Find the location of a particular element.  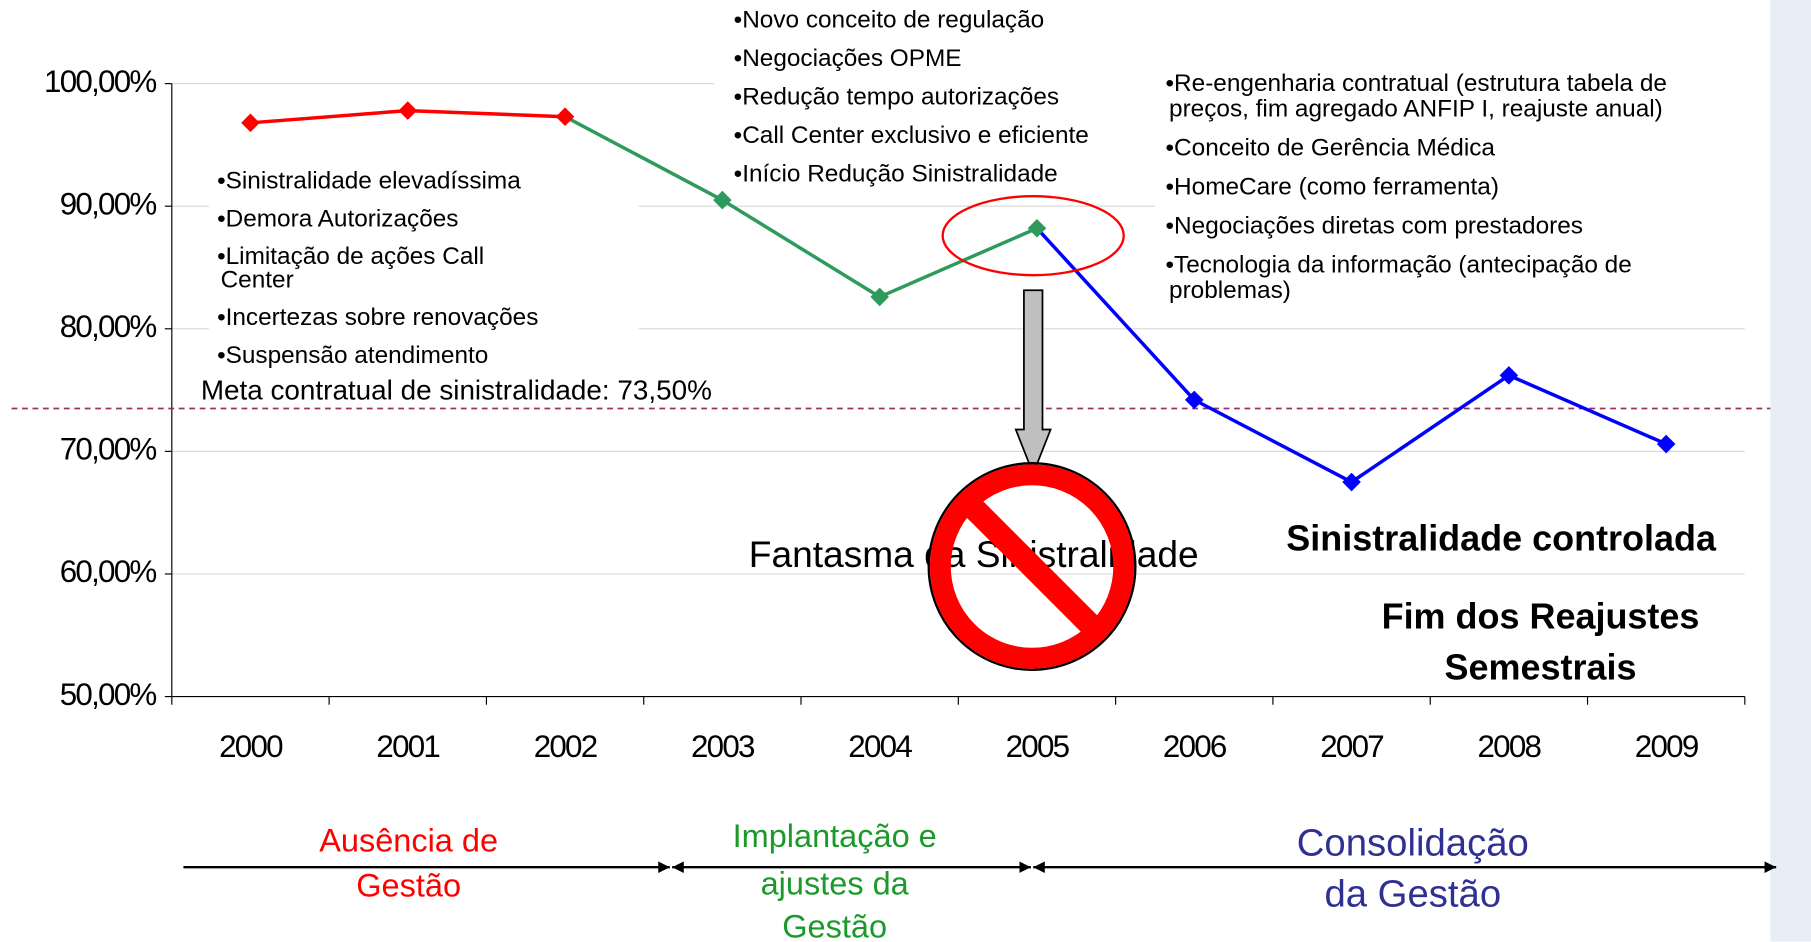

phase-label: da Gestão is located at coordinates (1412, 893).